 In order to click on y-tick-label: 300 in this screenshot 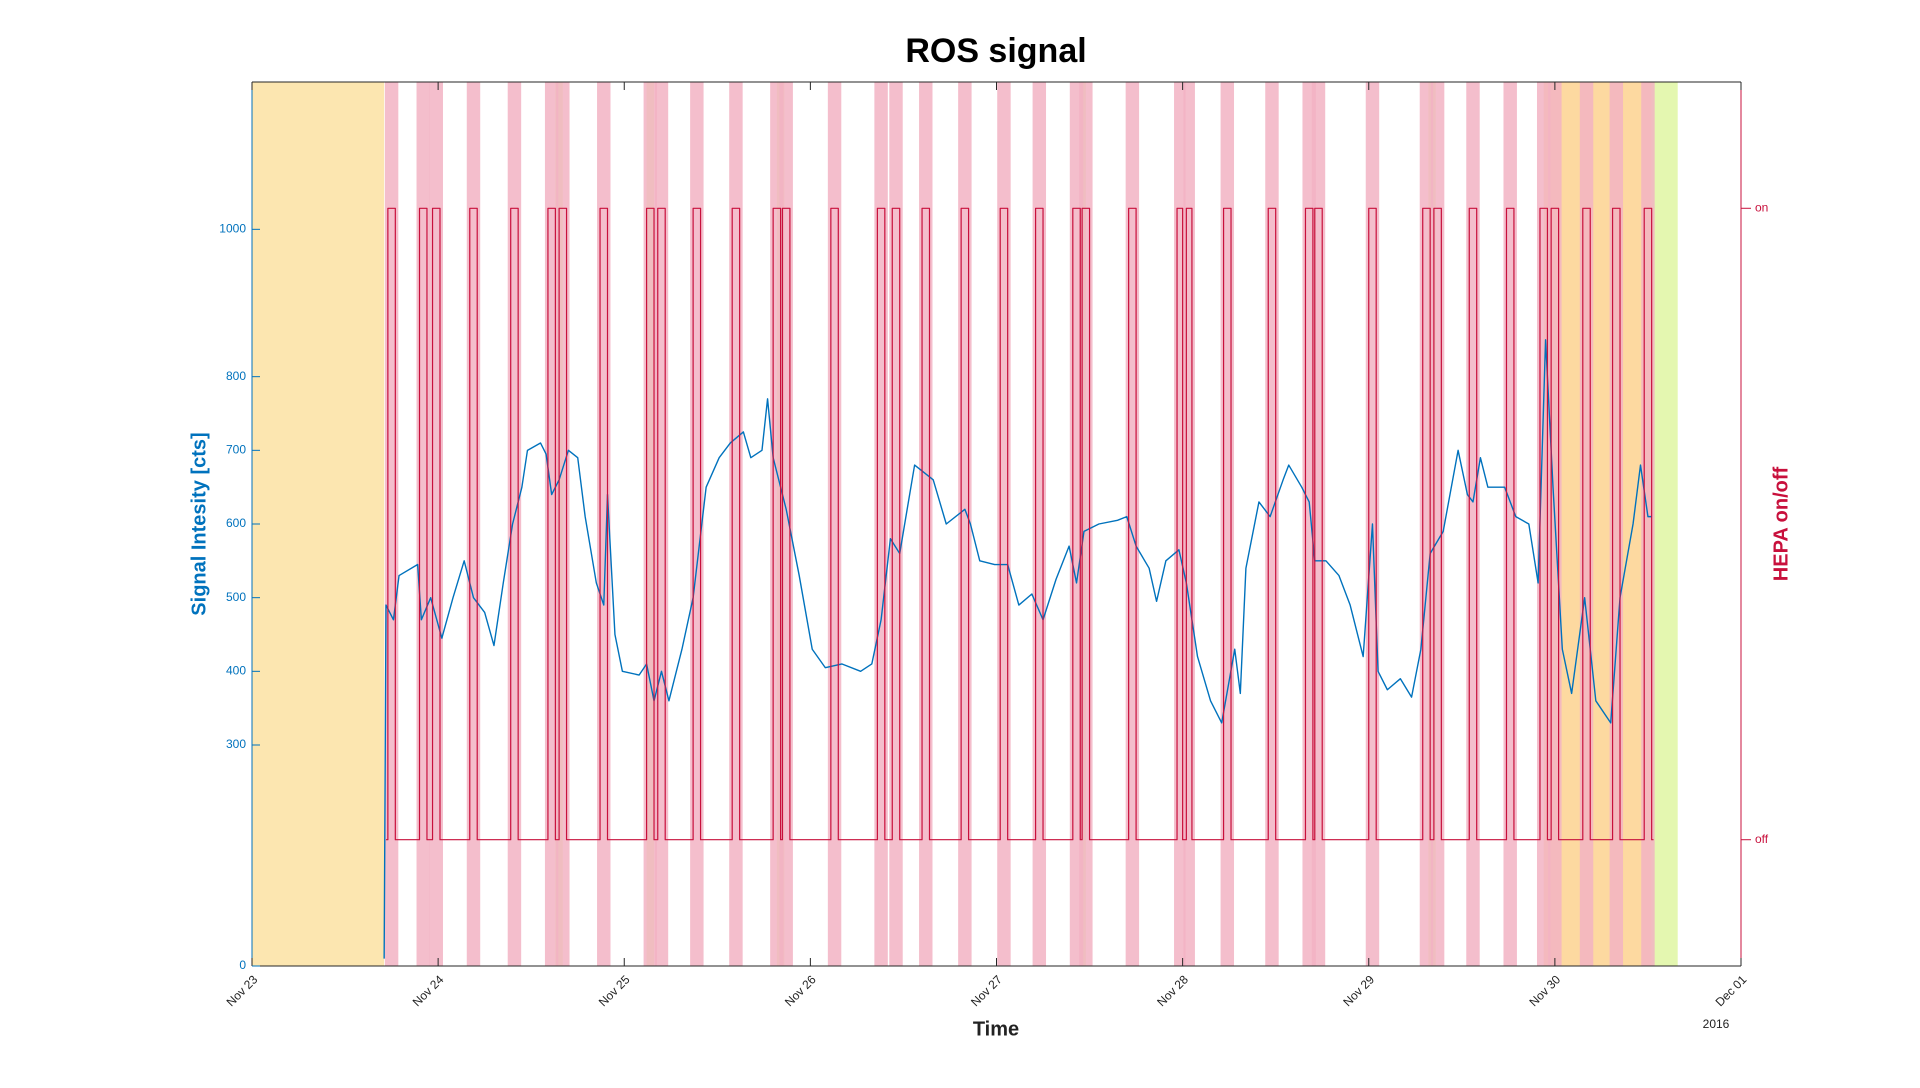, I will do `click(236, 744)`.